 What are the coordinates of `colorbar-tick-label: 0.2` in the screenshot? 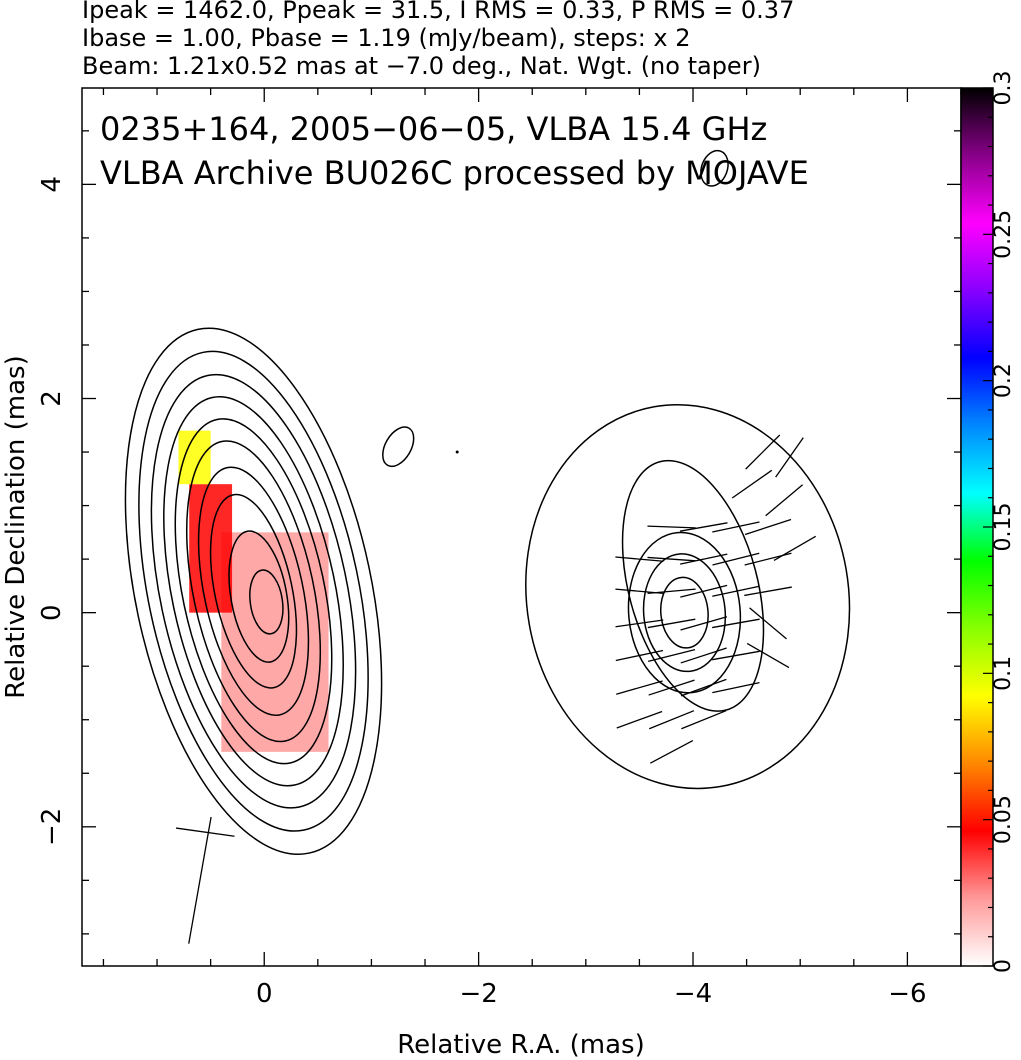 It's located at (1003, 380).